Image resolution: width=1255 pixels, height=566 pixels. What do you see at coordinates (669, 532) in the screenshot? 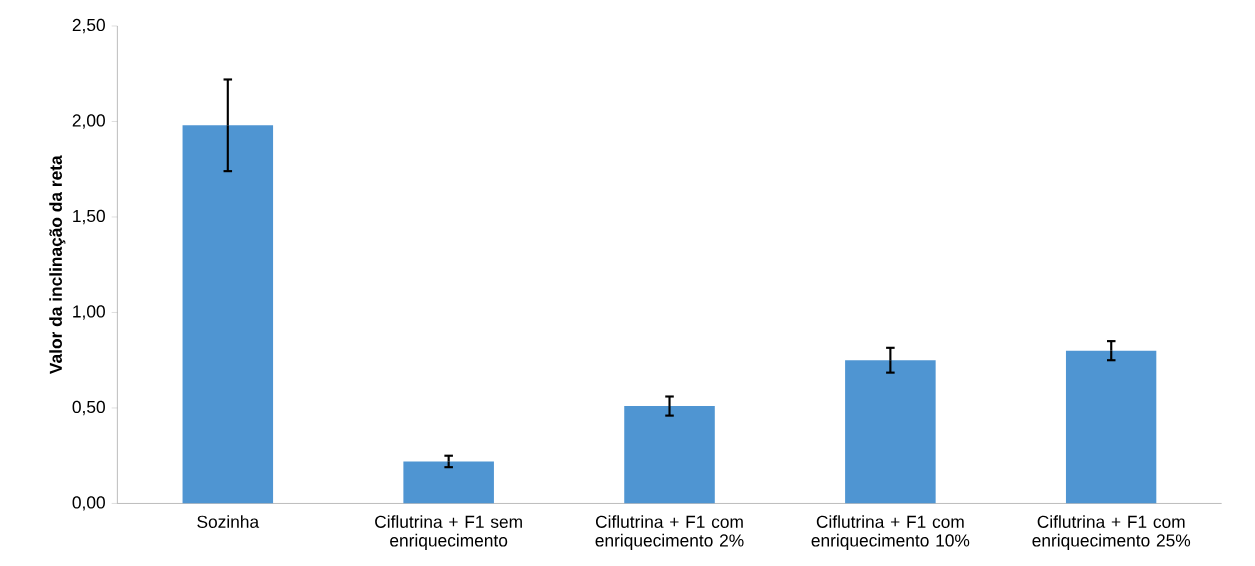
I see `x-tick-label: Ciflutrina + F1 com enriquecimento 2%` at bounding box center [669, 532].